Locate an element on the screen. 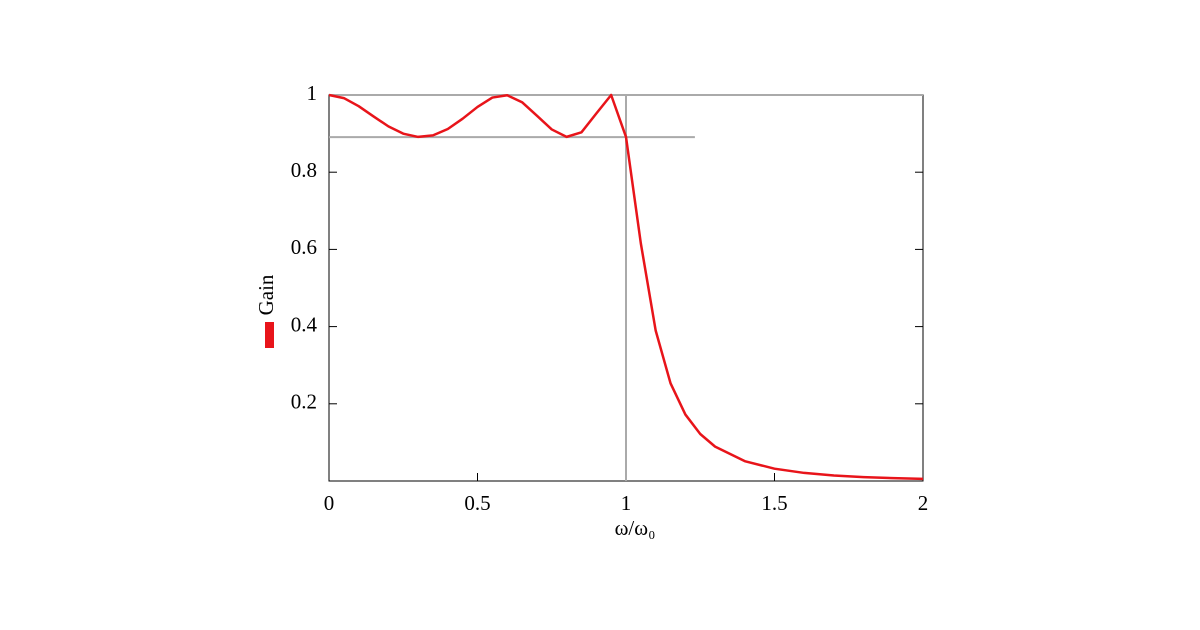  x-tick-label: 1.5 is located at coordinates (774, 503).